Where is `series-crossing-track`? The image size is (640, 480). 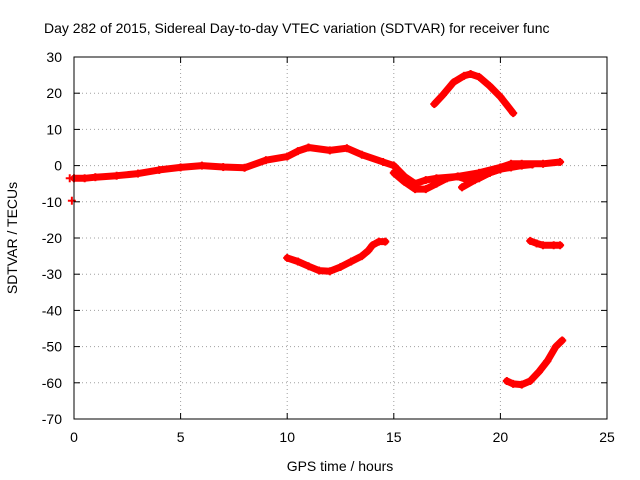 series-crossing-track is located at coordinates (497, 176).